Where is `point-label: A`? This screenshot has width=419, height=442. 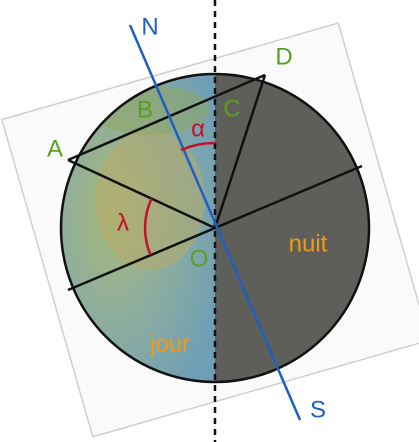 point-label: A is located at coordinates (55, 148).